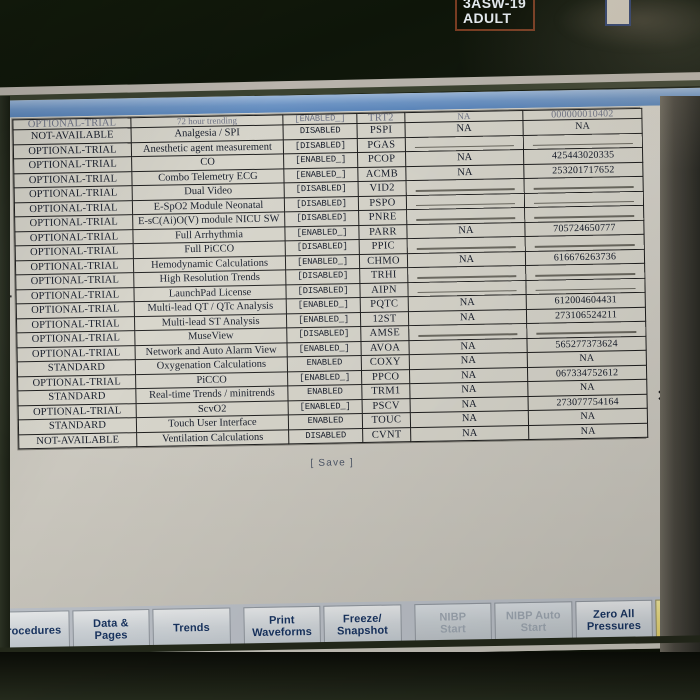  I want to click on monitor-bezel-bottom, so click(350, 676).